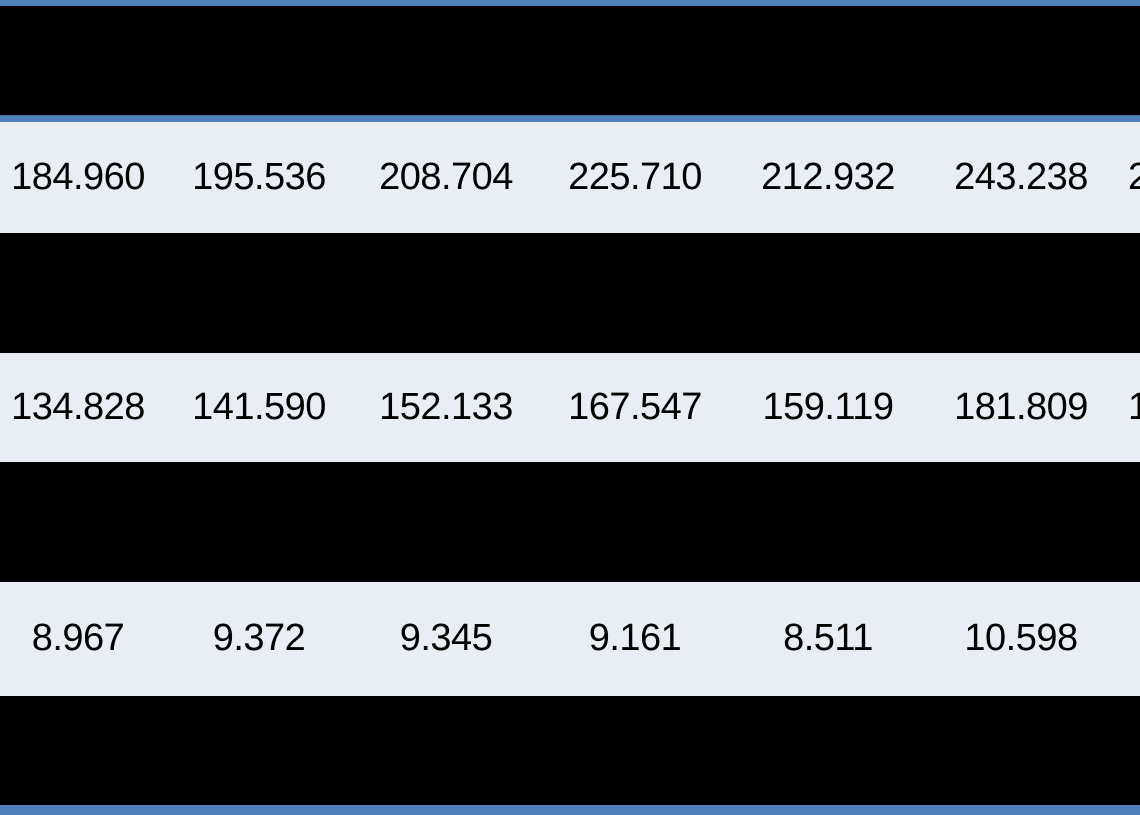 The height and width of the screenshot is (815, 1140). What do you see at coordinates (635, 176) in the screenshot?
I see `table-cell: 225.710` at bounding box center [635, 176].